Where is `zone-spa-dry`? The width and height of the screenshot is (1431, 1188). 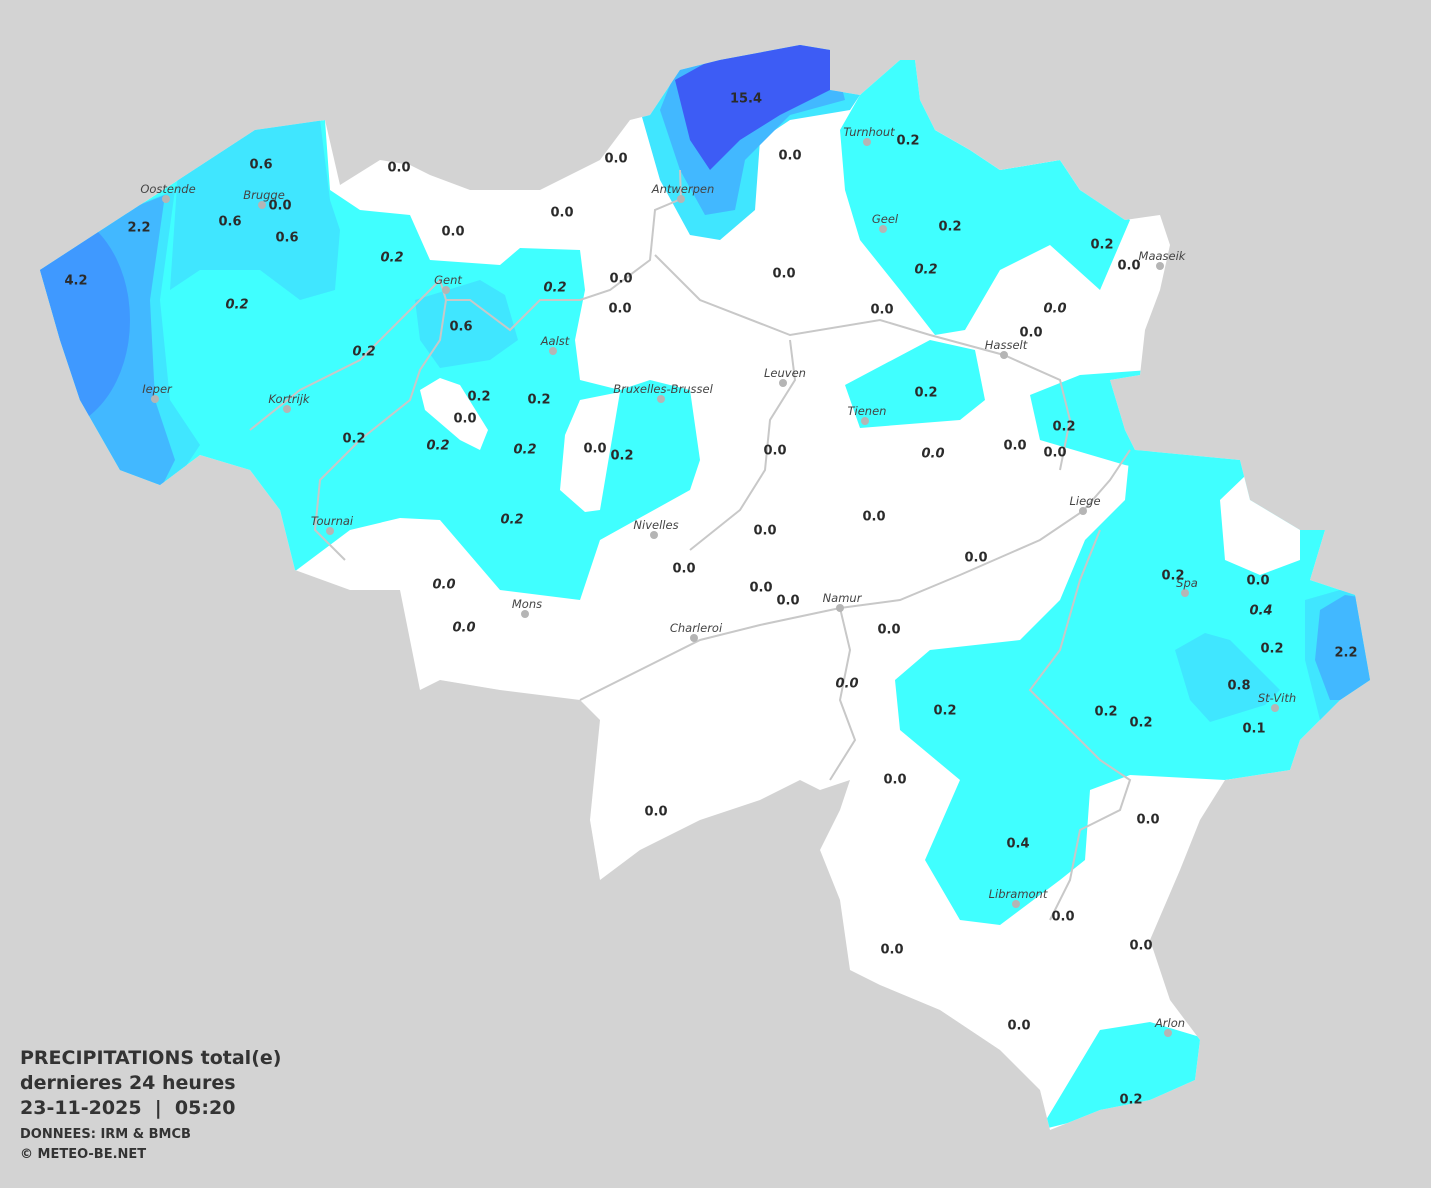 zone-spa-dry is located at coordinates (1260, 525).